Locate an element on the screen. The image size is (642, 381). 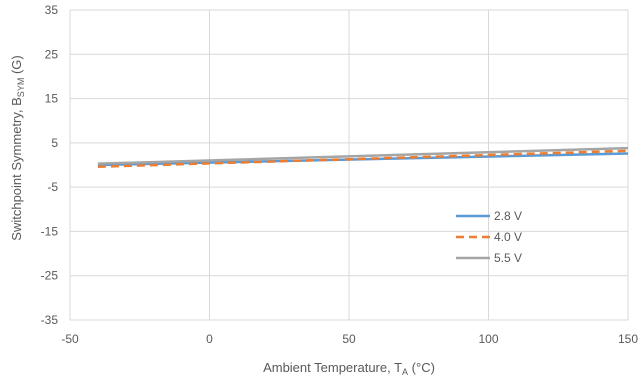
y-axis-title: Switchpoint Symmetry, BSYM (G) is located at coordinates (17, 147).